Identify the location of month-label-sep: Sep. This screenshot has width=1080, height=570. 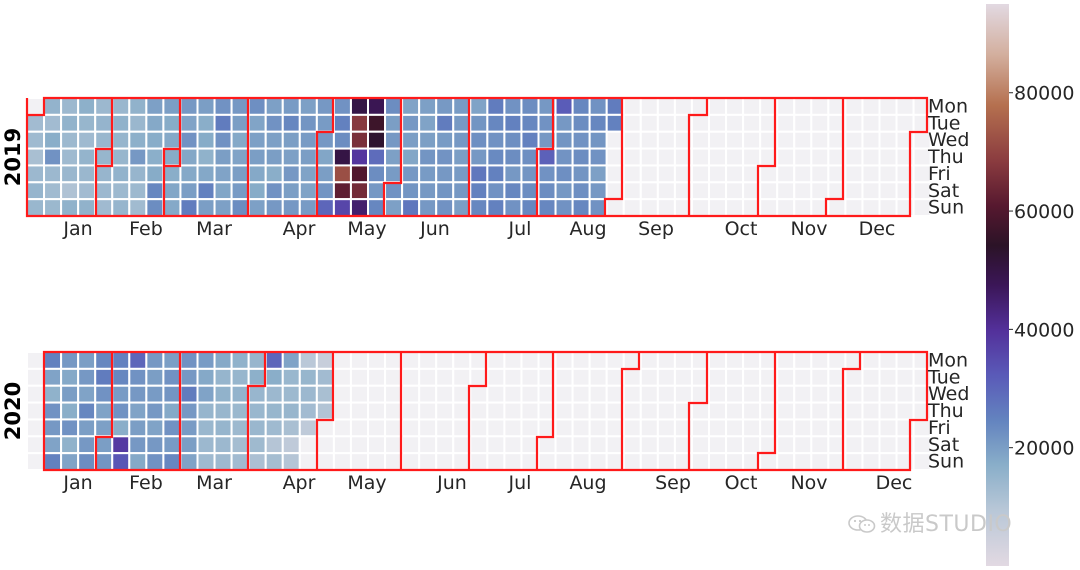
(656, 229).